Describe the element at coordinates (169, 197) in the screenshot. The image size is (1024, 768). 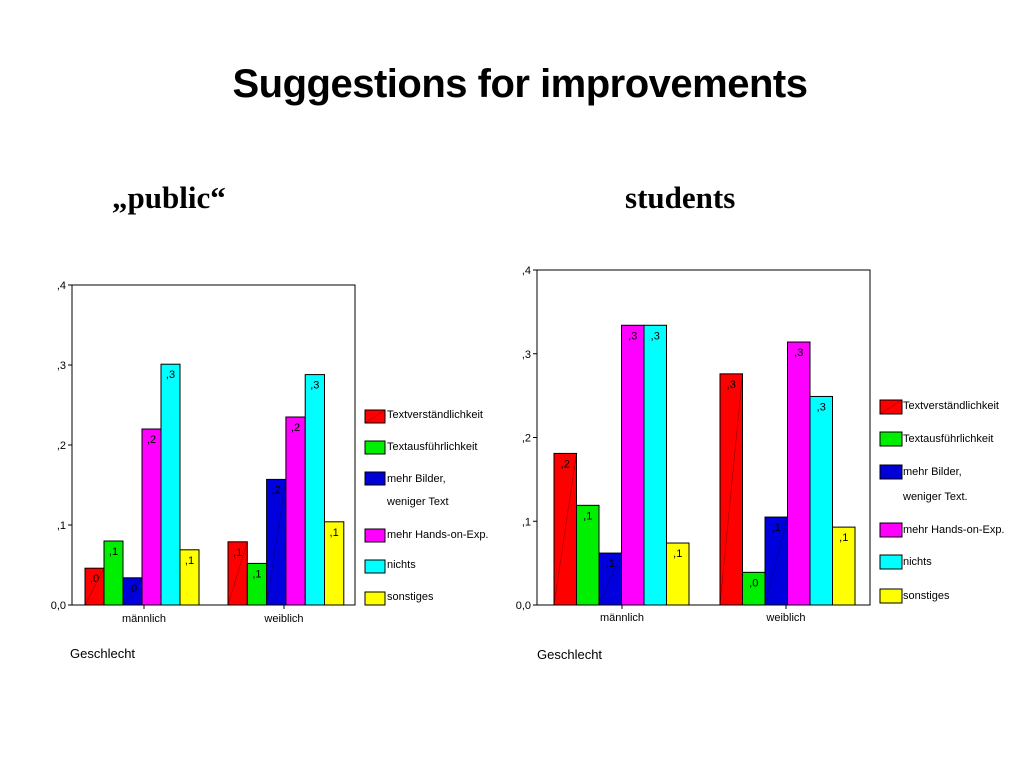
I see `chart-group-label-public: „public“` at that location.